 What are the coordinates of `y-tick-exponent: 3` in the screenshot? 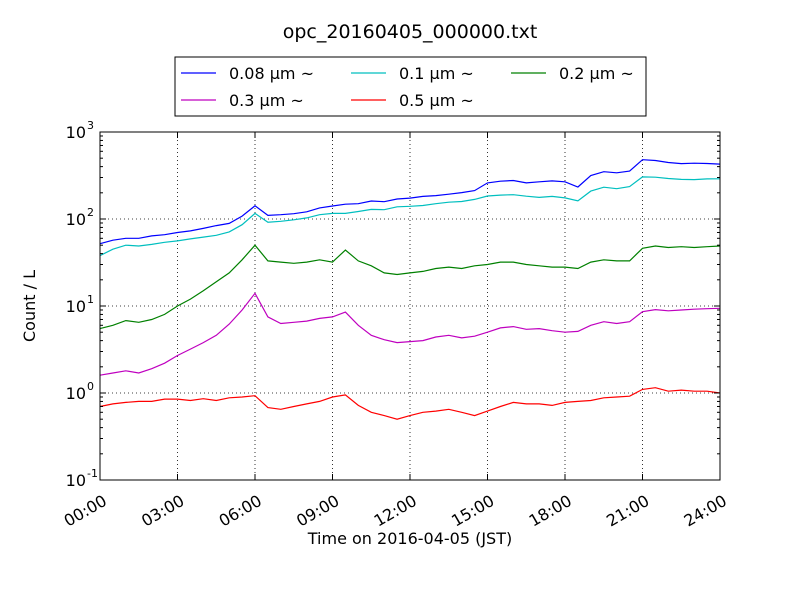 It's located at (90, 125).